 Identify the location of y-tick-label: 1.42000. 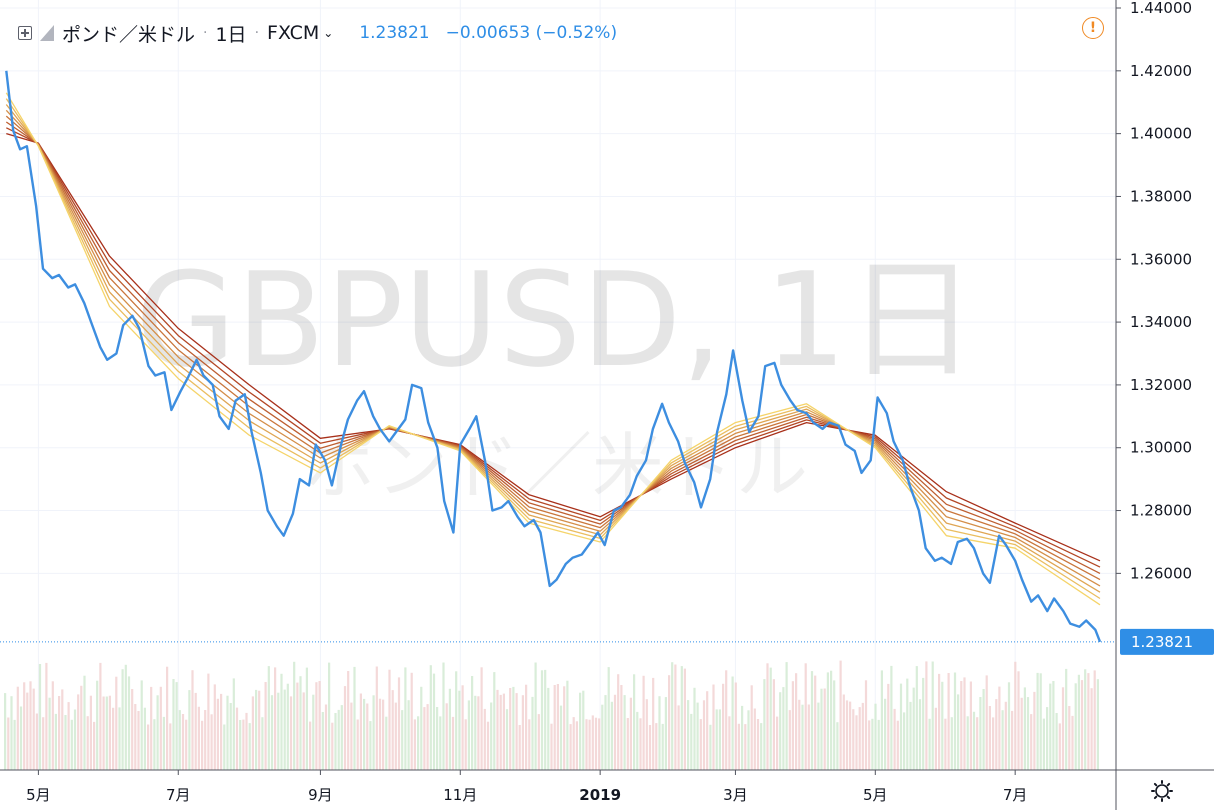
(1161, 71).